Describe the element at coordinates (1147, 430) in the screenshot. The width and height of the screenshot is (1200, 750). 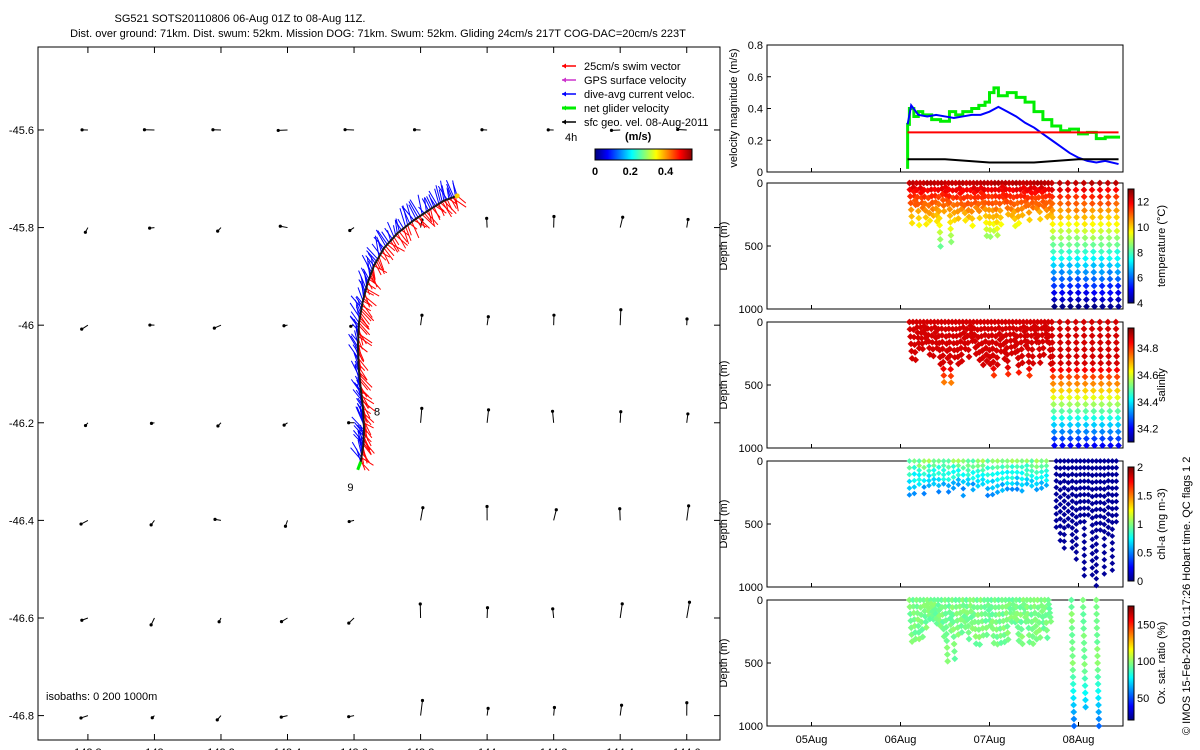
I see `section-colorbar-tick: 34.2` at that location.